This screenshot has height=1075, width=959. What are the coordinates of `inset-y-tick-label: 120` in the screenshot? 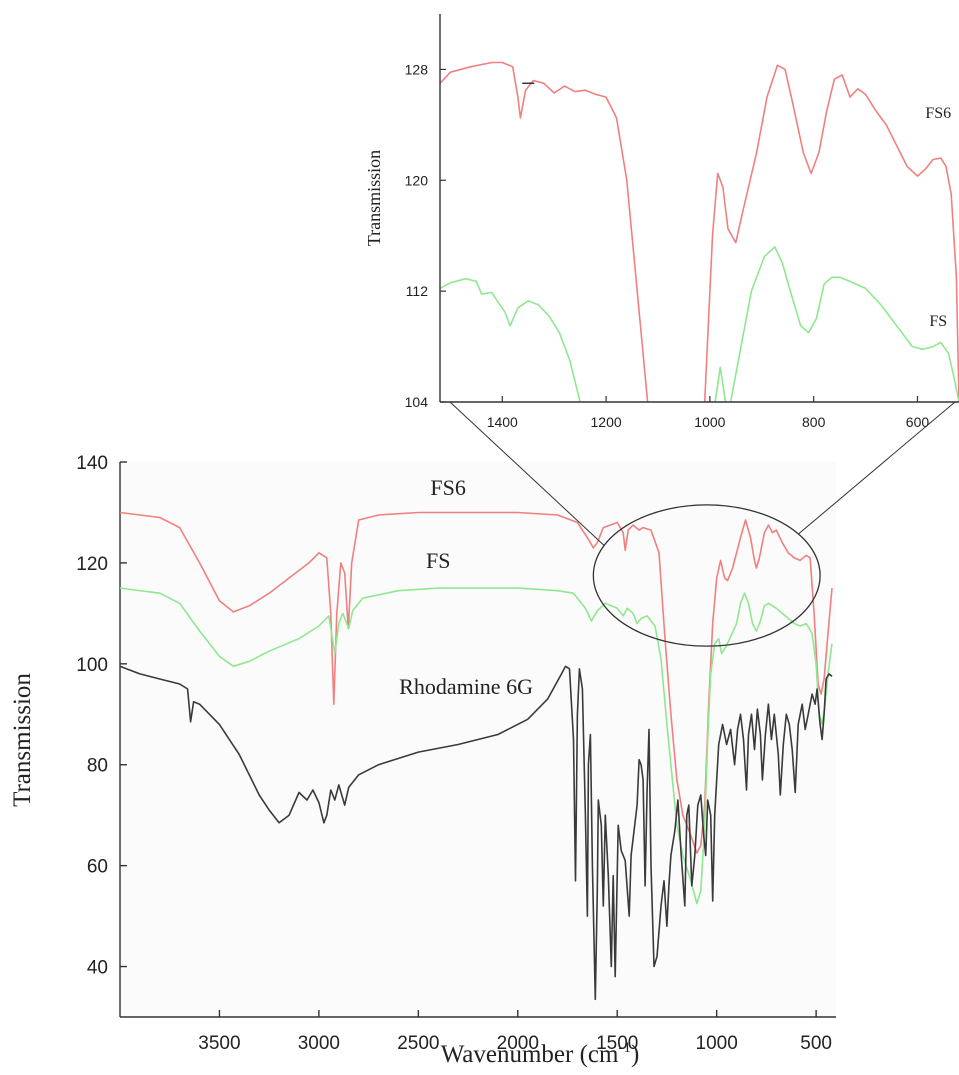 It's located at (417, 180).